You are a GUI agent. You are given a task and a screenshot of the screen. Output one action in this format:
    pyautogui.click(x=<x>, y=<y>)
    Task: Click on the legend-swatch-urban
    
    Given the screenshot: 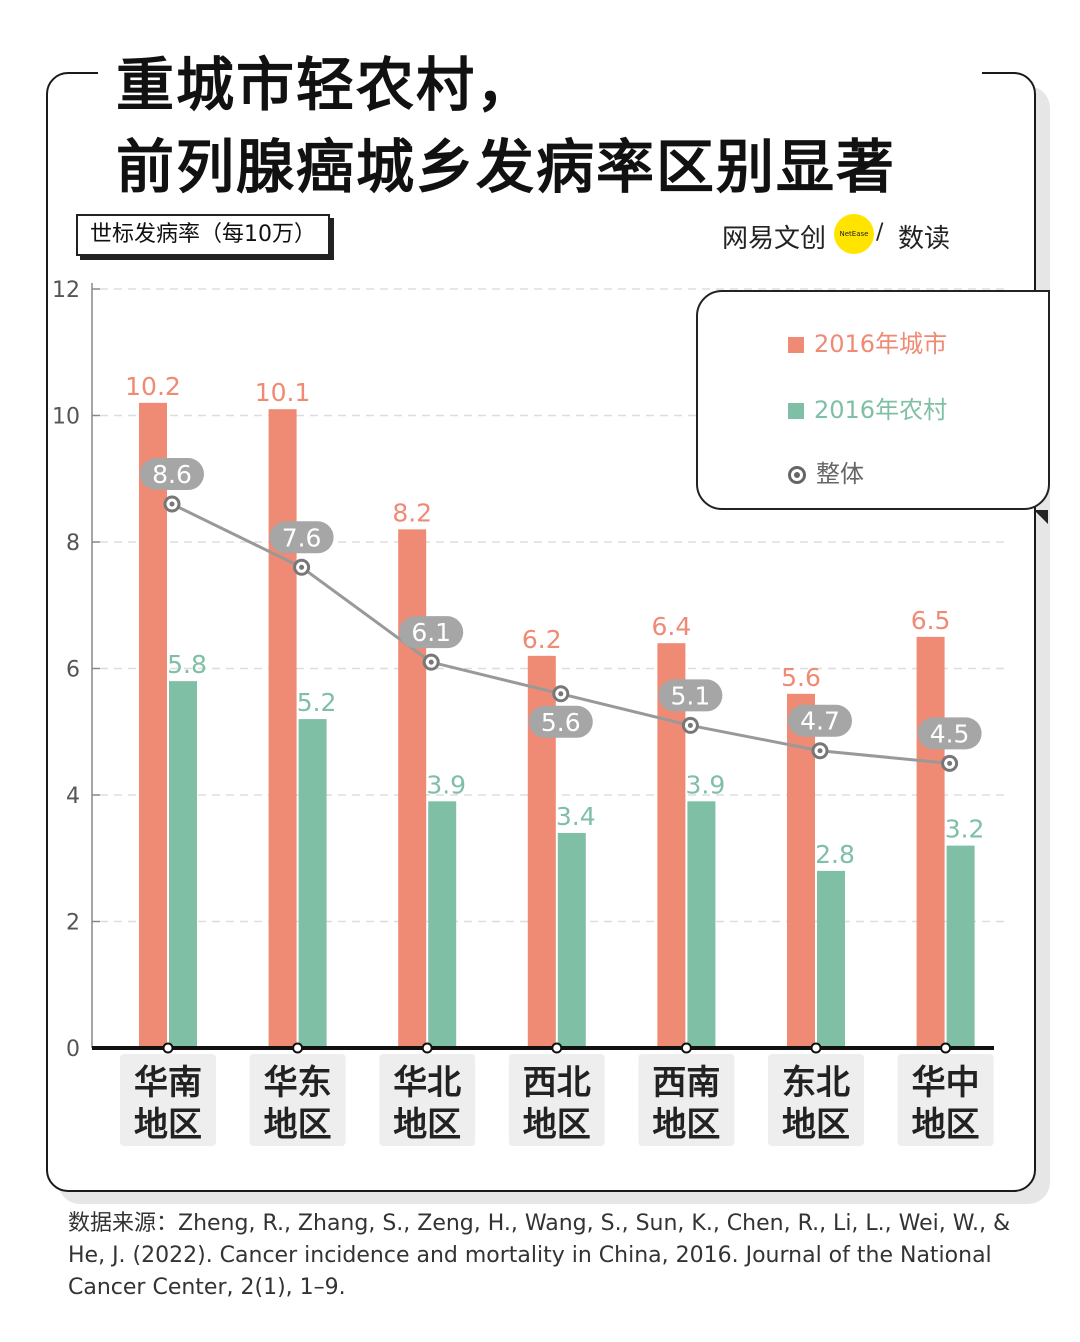 What is the action you would take?
    pyautogui.click(x=796, y=345)
    